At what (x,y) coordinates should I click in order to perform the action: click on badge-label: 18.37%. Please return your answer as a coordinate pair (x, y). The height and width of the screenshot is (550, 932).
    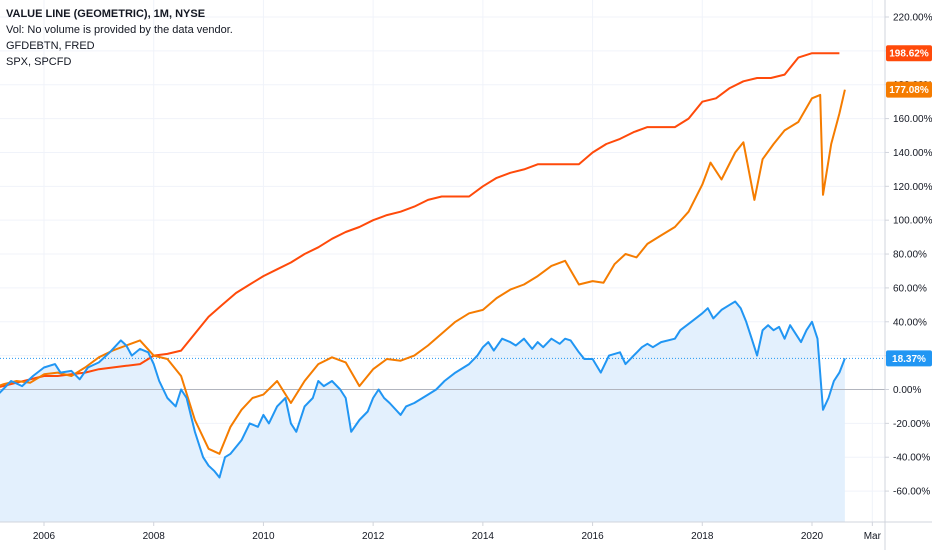
    Looking at the image, I should click on (909, 359).